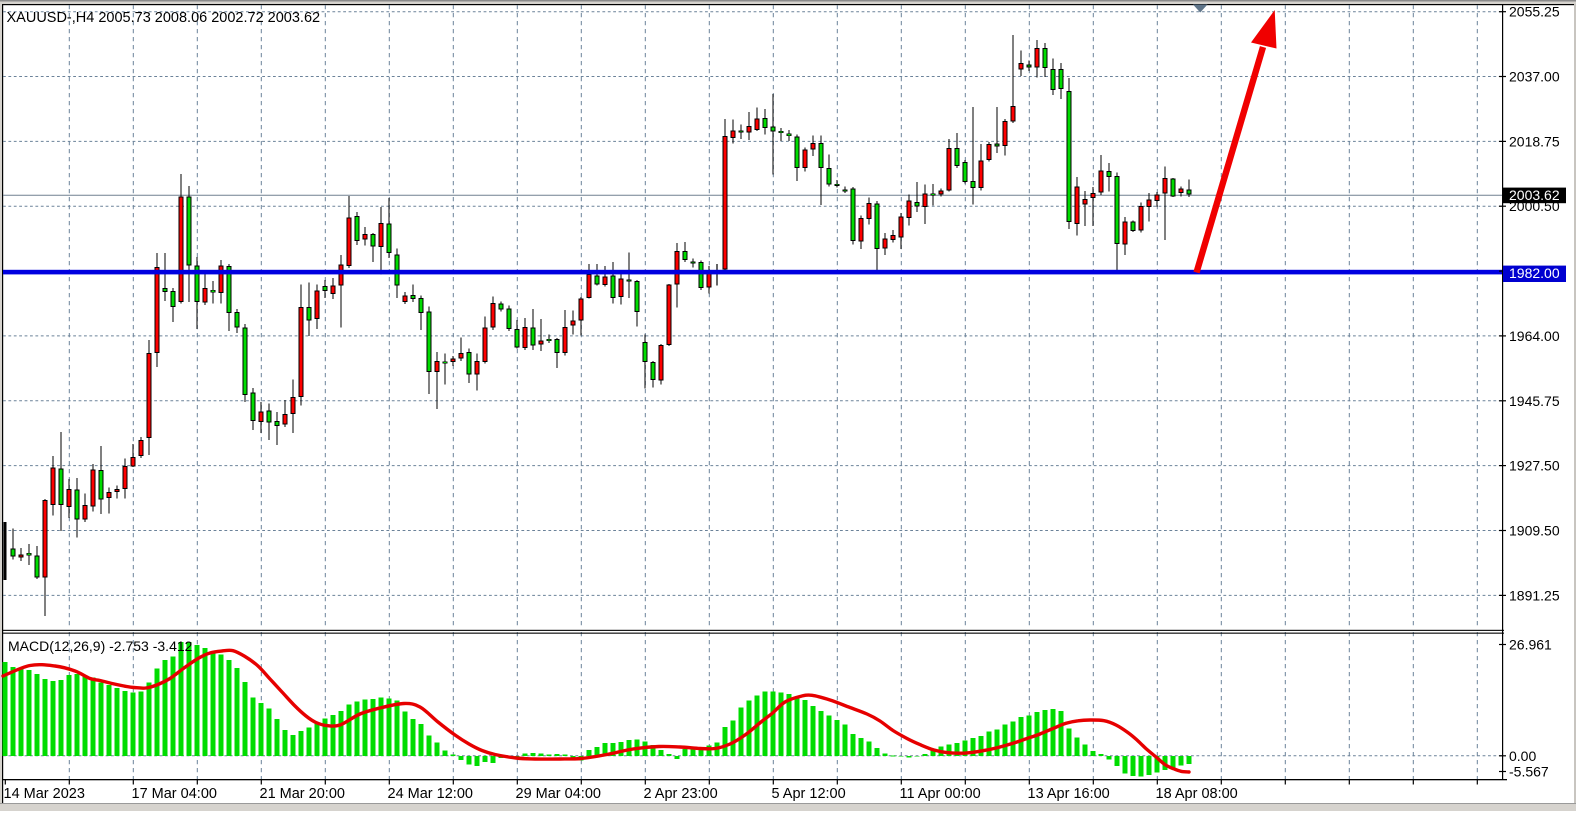  What do you see at coordinates (940, 794) in the screenshot?
I see `svg-text: 11 Apr 00:00` at bounding box center [940, 794].